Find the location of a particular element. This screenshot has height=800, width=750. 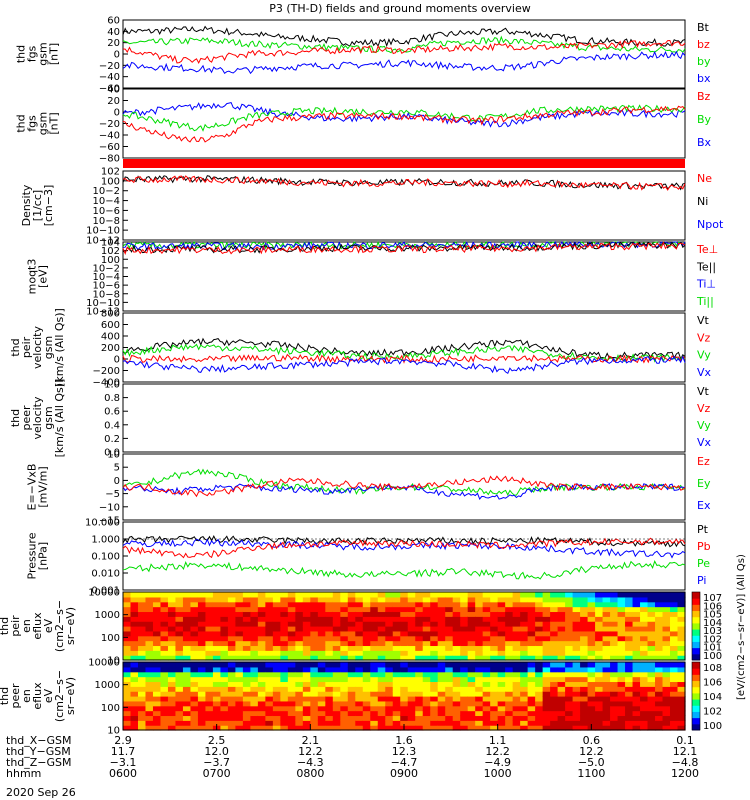

y-tick-label: 60 is located at coordinates (113, 21).